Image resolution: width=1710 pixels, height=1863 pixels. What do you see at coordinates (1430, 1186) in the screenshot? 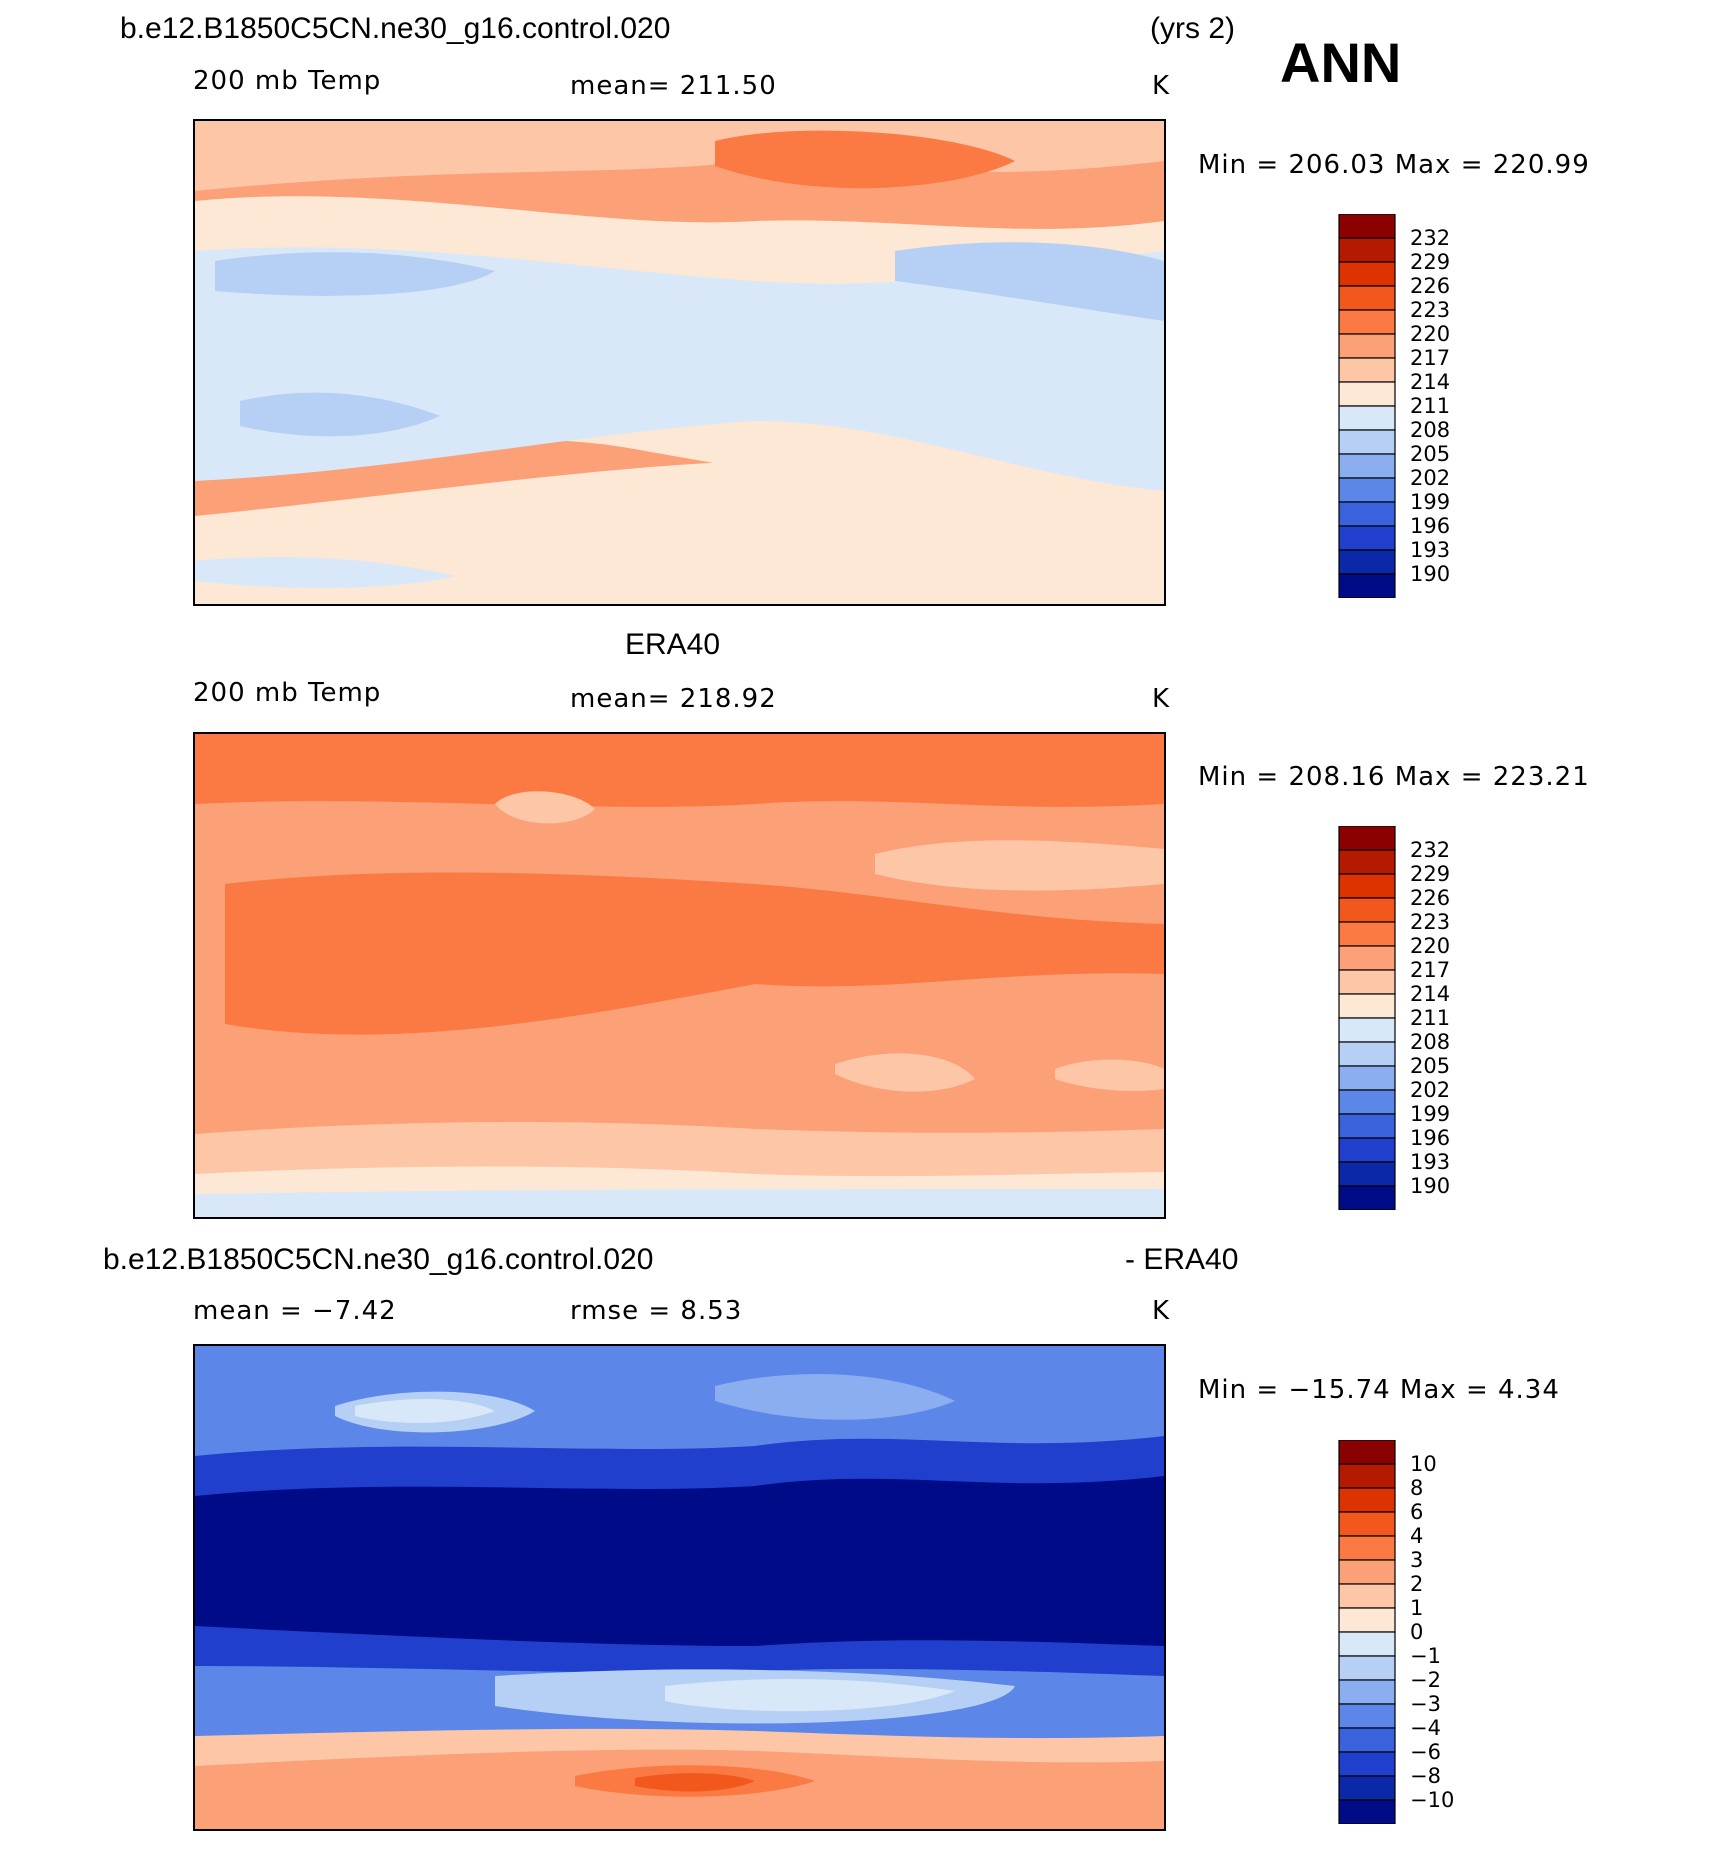
I see `colorbar-label: 190` at bounding box center [1430, 1186].